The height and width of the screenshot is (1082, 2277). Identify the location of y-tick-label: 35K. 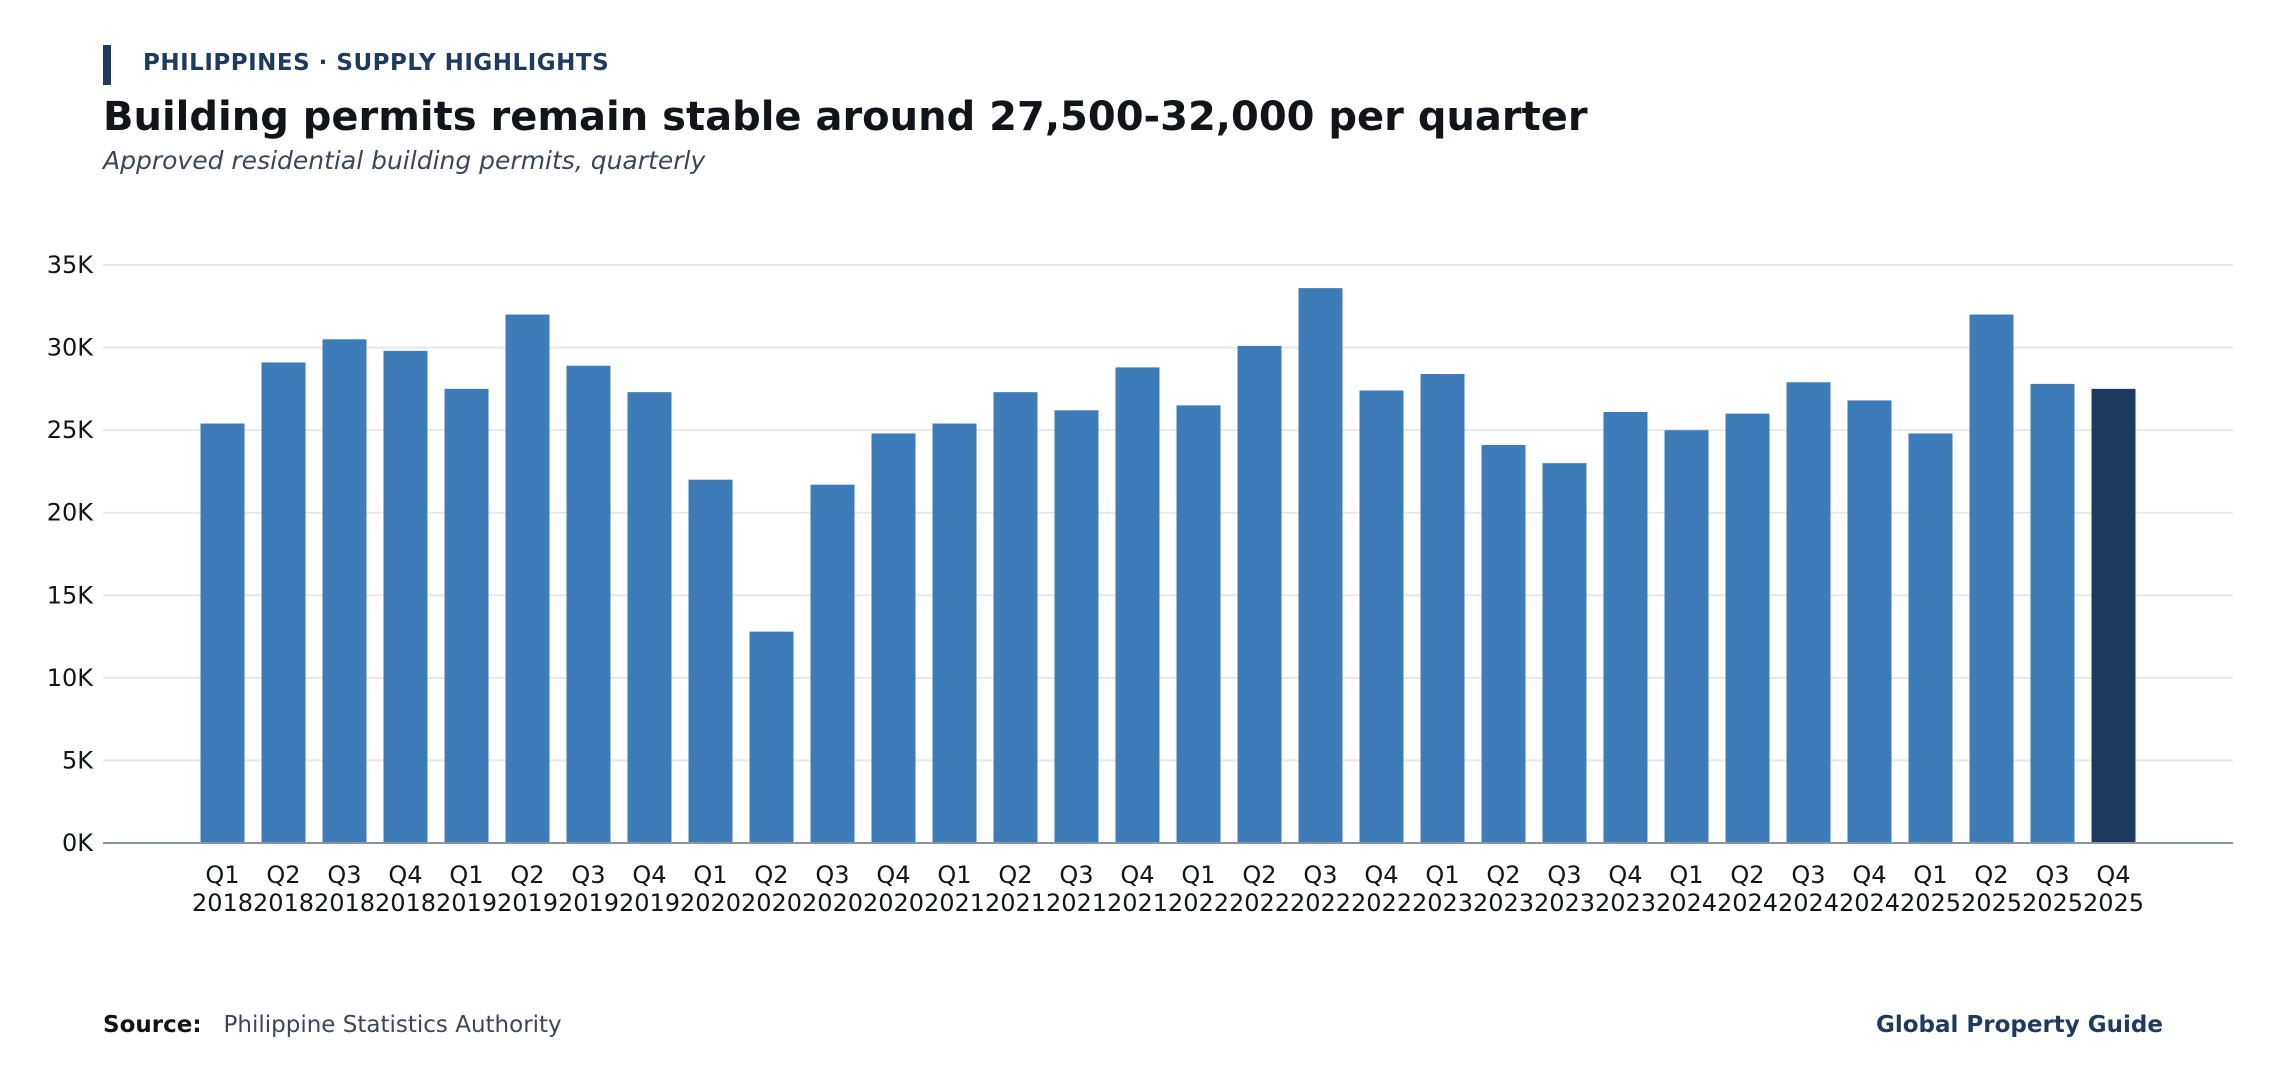
(71, 265).